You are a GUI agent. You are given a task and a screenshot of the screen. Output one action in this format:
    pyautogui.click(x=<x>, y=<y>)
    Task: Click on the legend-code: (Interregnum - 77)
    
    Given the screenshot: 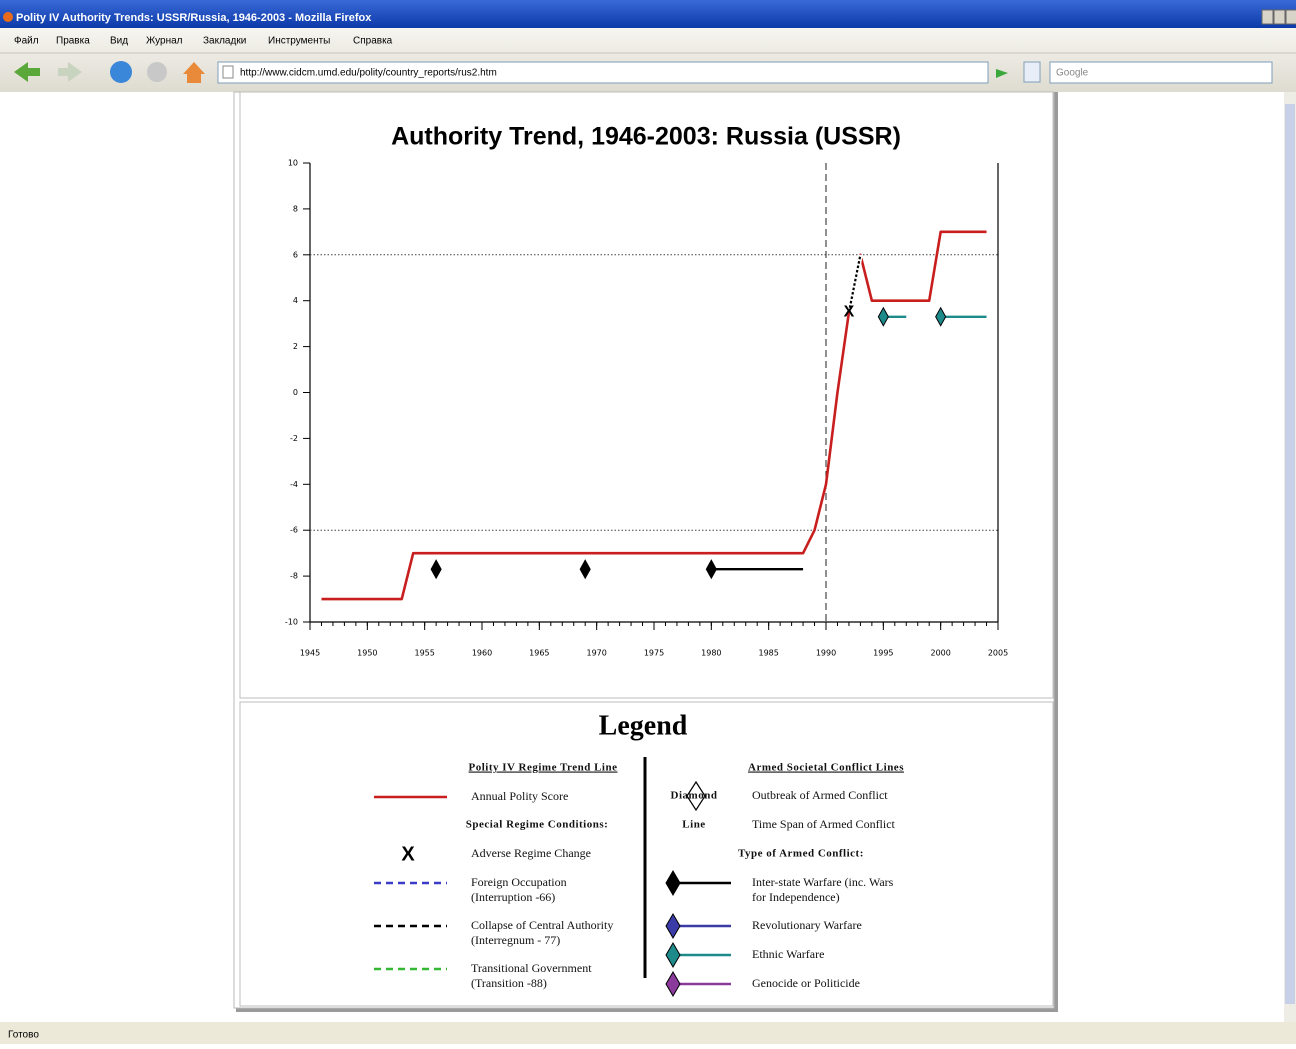 What is the action you would take?
    pyautogui.click(x=515, y=940)
    